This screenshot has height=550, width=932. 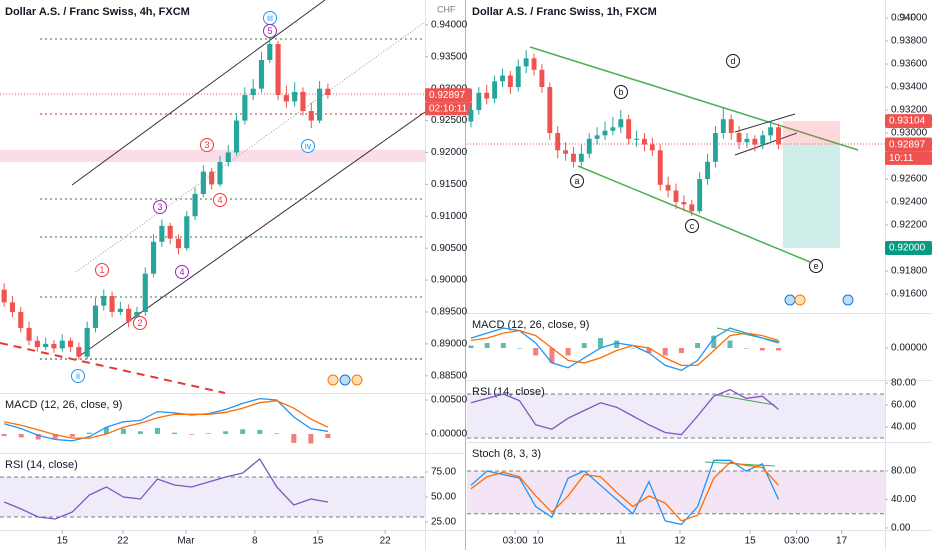 I want to click on wave-label: c, so click(x=692, y=226).